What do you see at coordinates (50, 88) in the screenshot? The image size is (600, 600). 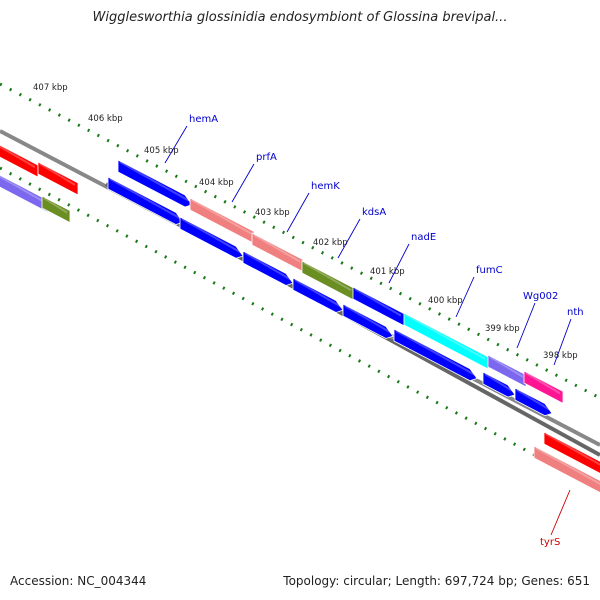 I see `kbp-label: 407 kbp` at bounding box center [50, 88].